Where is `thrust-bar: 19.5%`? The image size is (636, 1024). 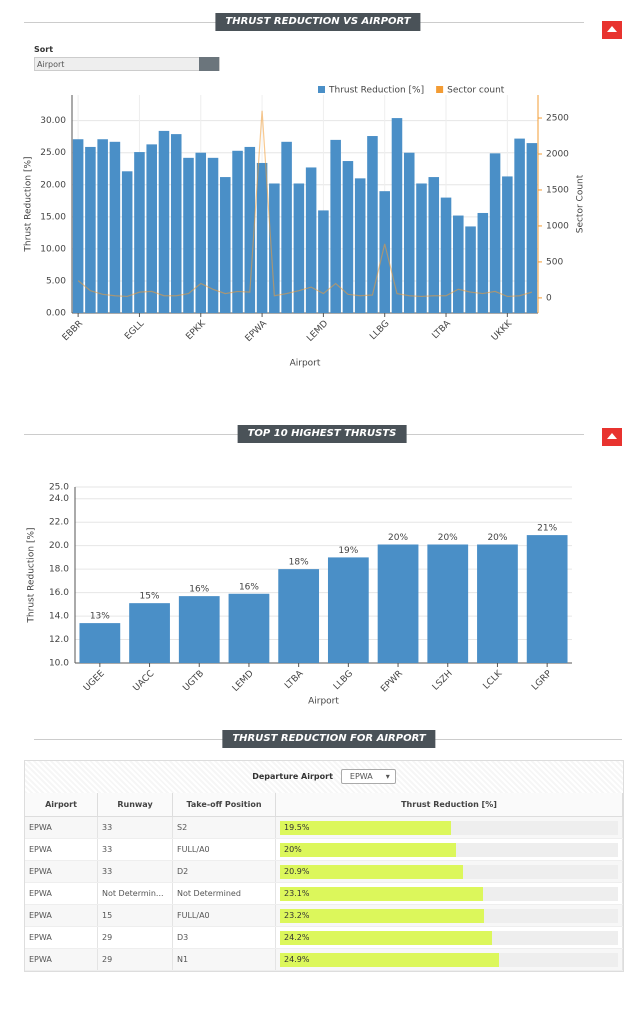 thrust-bar: 19.5% is located at coordinates (366, 827).